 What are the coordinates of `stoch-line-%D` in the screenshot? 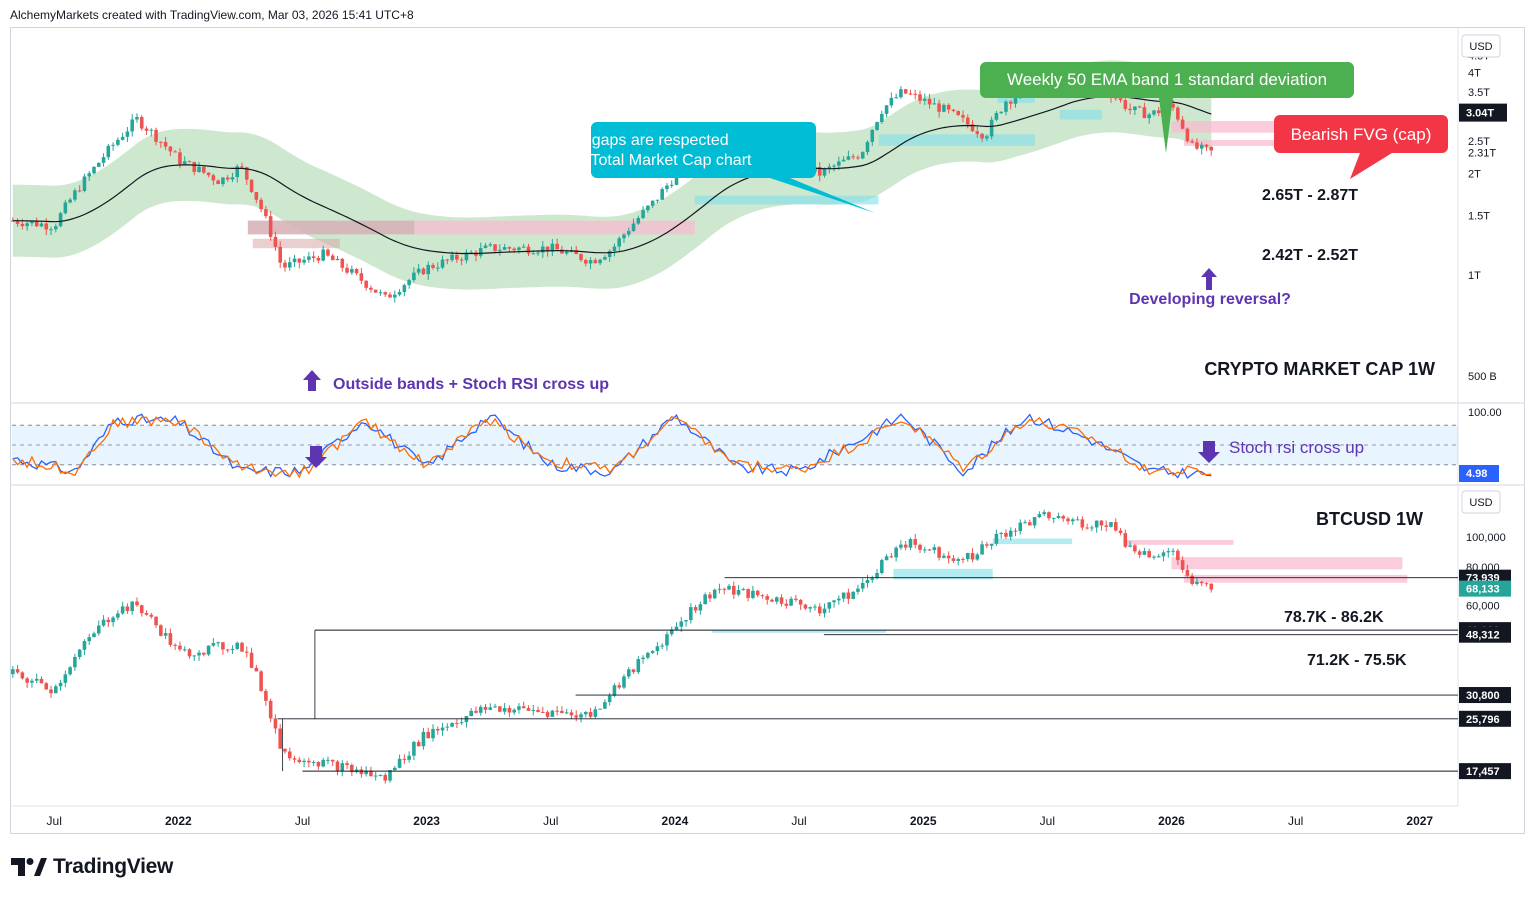 It's located at (612, 447).